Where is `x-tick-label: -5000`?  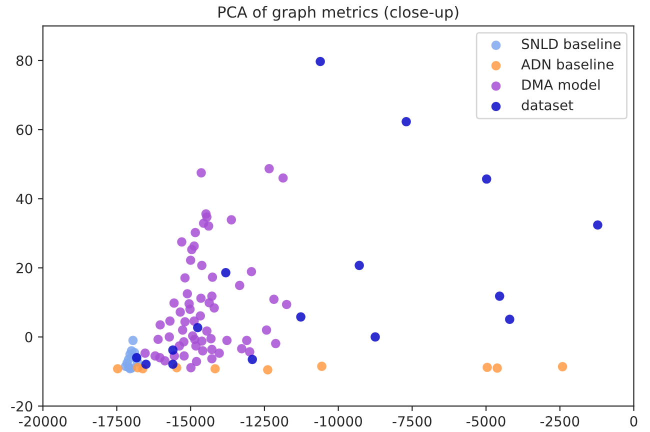
x-tick-label: -5000 is located at coordinates (486, 421).